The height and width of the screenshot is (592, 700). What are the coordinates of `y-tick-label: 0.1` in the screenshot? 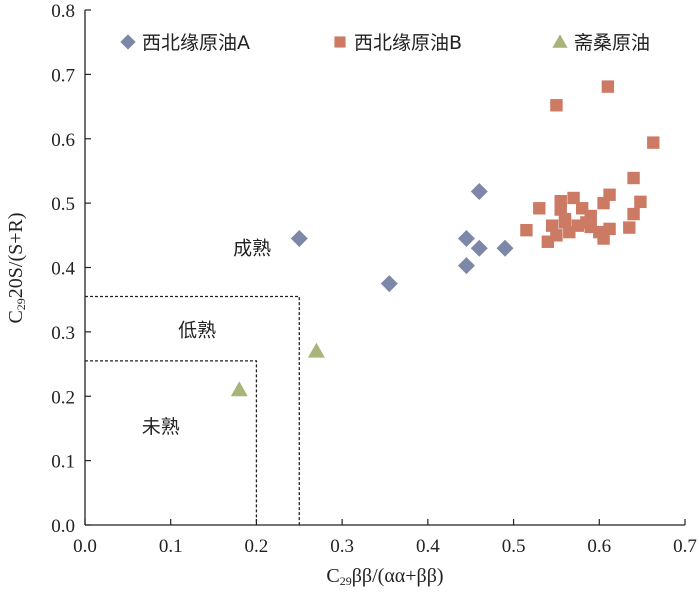 It's located at (63, 462).